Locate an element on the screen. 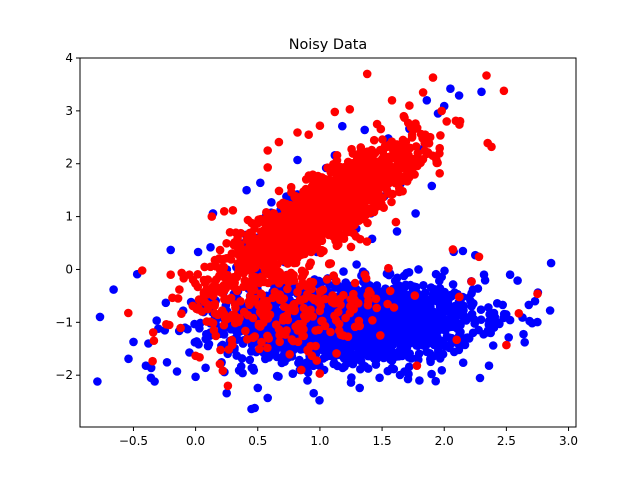  x-tick-label: 2.5 is located at coordinates (506, 441).